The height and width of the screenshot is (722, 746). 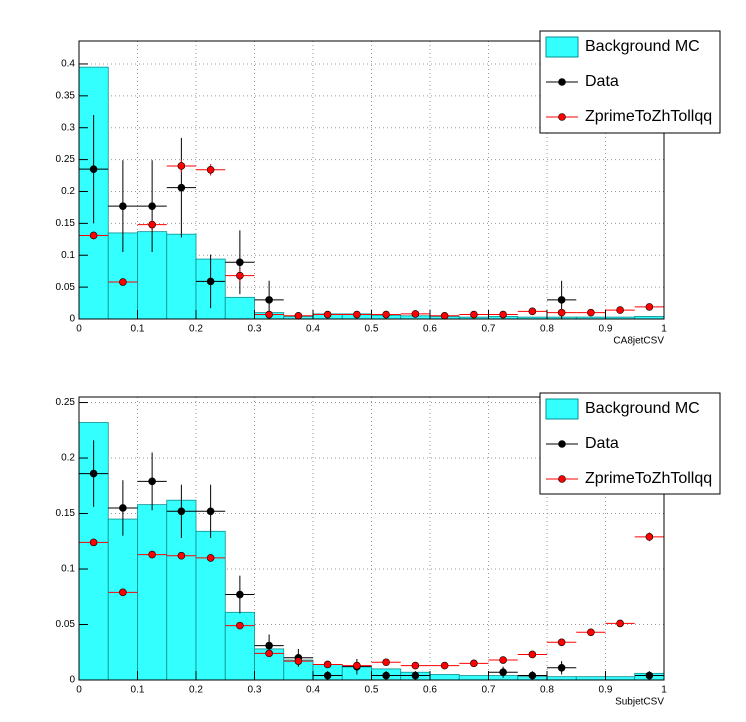 I want to click on x-tick-label: 0.4, so click(x=313, y=690).